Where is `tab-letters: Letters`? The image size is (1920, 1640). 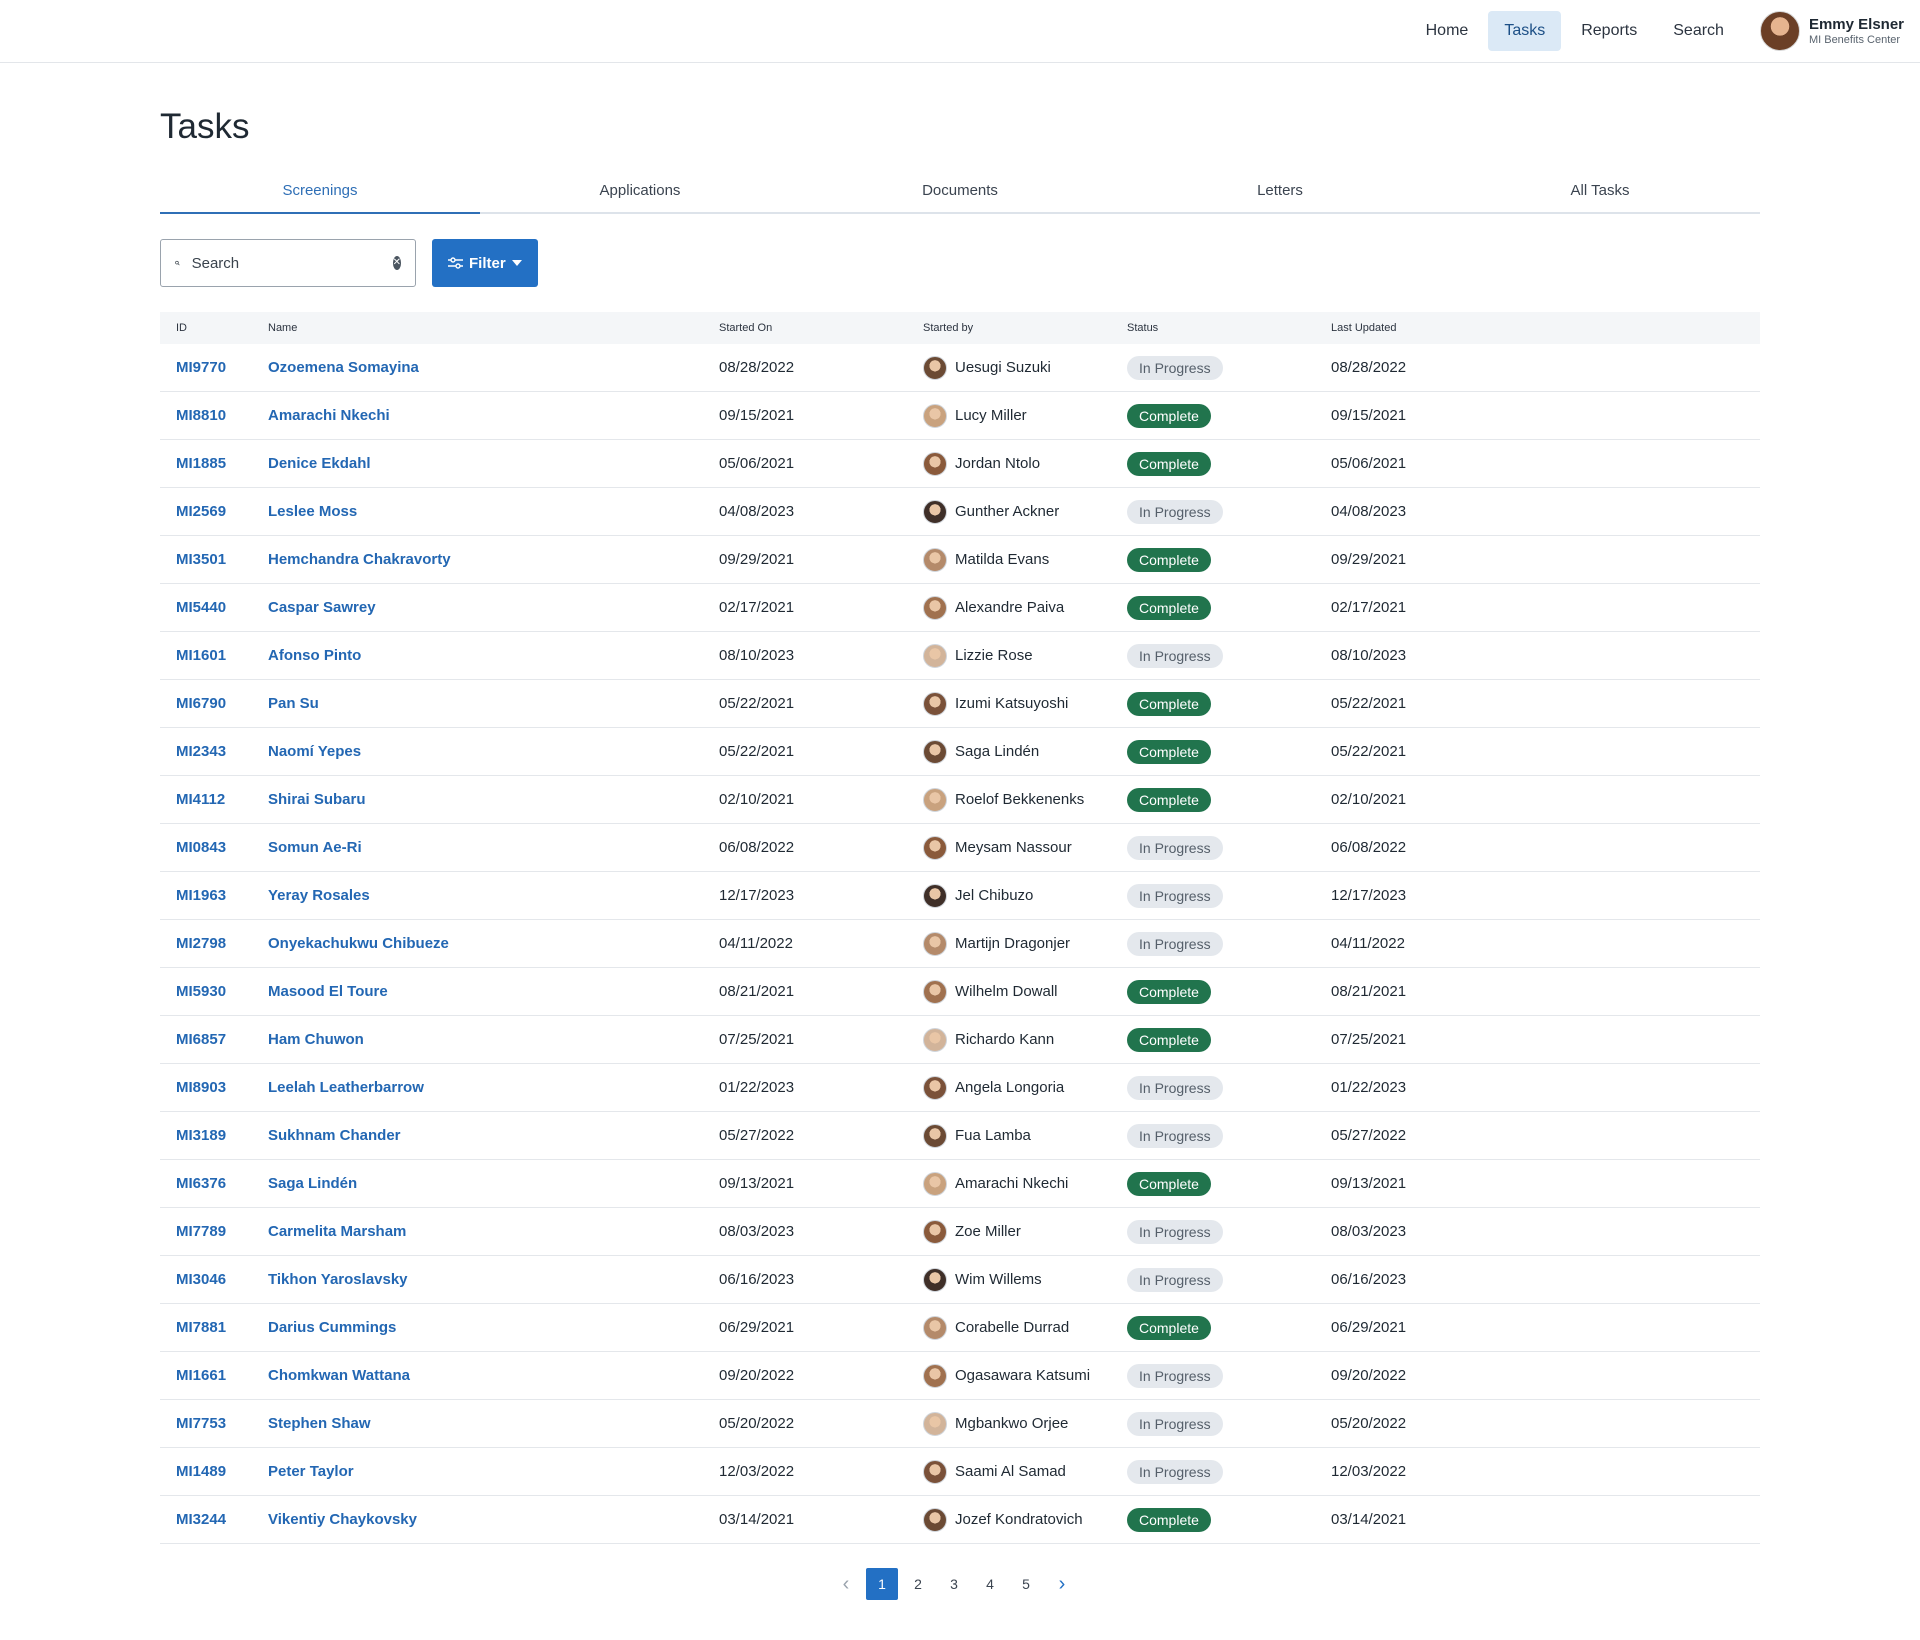 tab-letters: Letters is located at coordinates (1280, 190).